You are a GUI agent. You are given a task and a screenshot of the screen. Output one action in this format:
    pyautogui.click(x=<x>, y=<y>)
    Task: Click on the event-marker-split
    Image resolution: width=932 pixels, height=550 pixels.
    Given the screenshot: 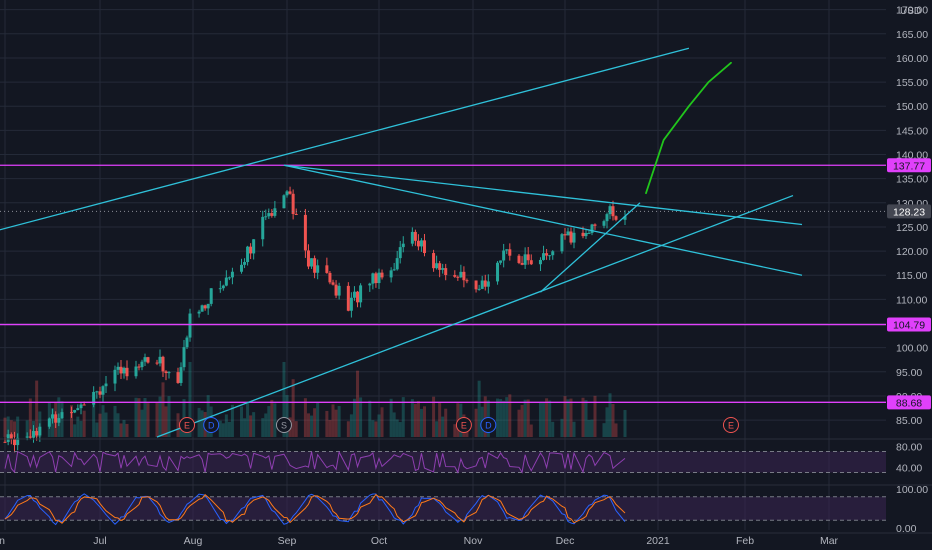 What is the action you would take?
    pyautogui.click(x=283, y=425)
    